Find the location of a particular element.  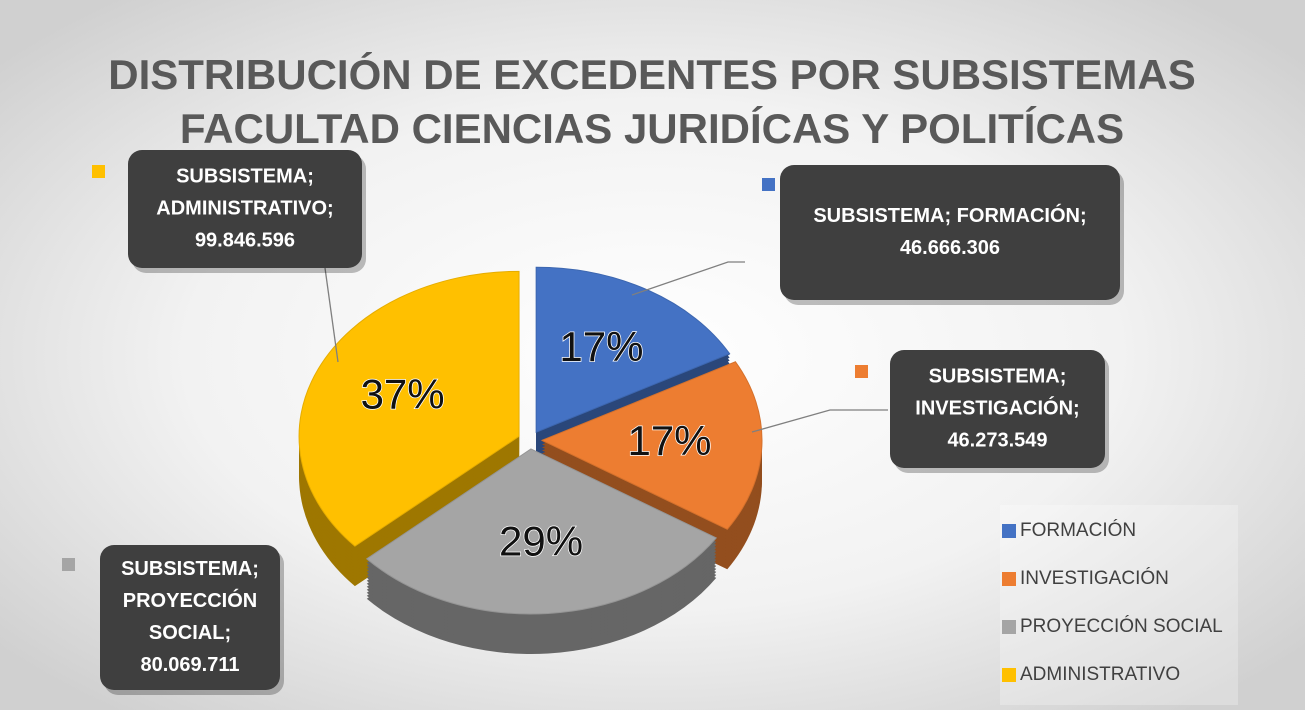

percent-label: 29% is located at coordinates (541, 540).